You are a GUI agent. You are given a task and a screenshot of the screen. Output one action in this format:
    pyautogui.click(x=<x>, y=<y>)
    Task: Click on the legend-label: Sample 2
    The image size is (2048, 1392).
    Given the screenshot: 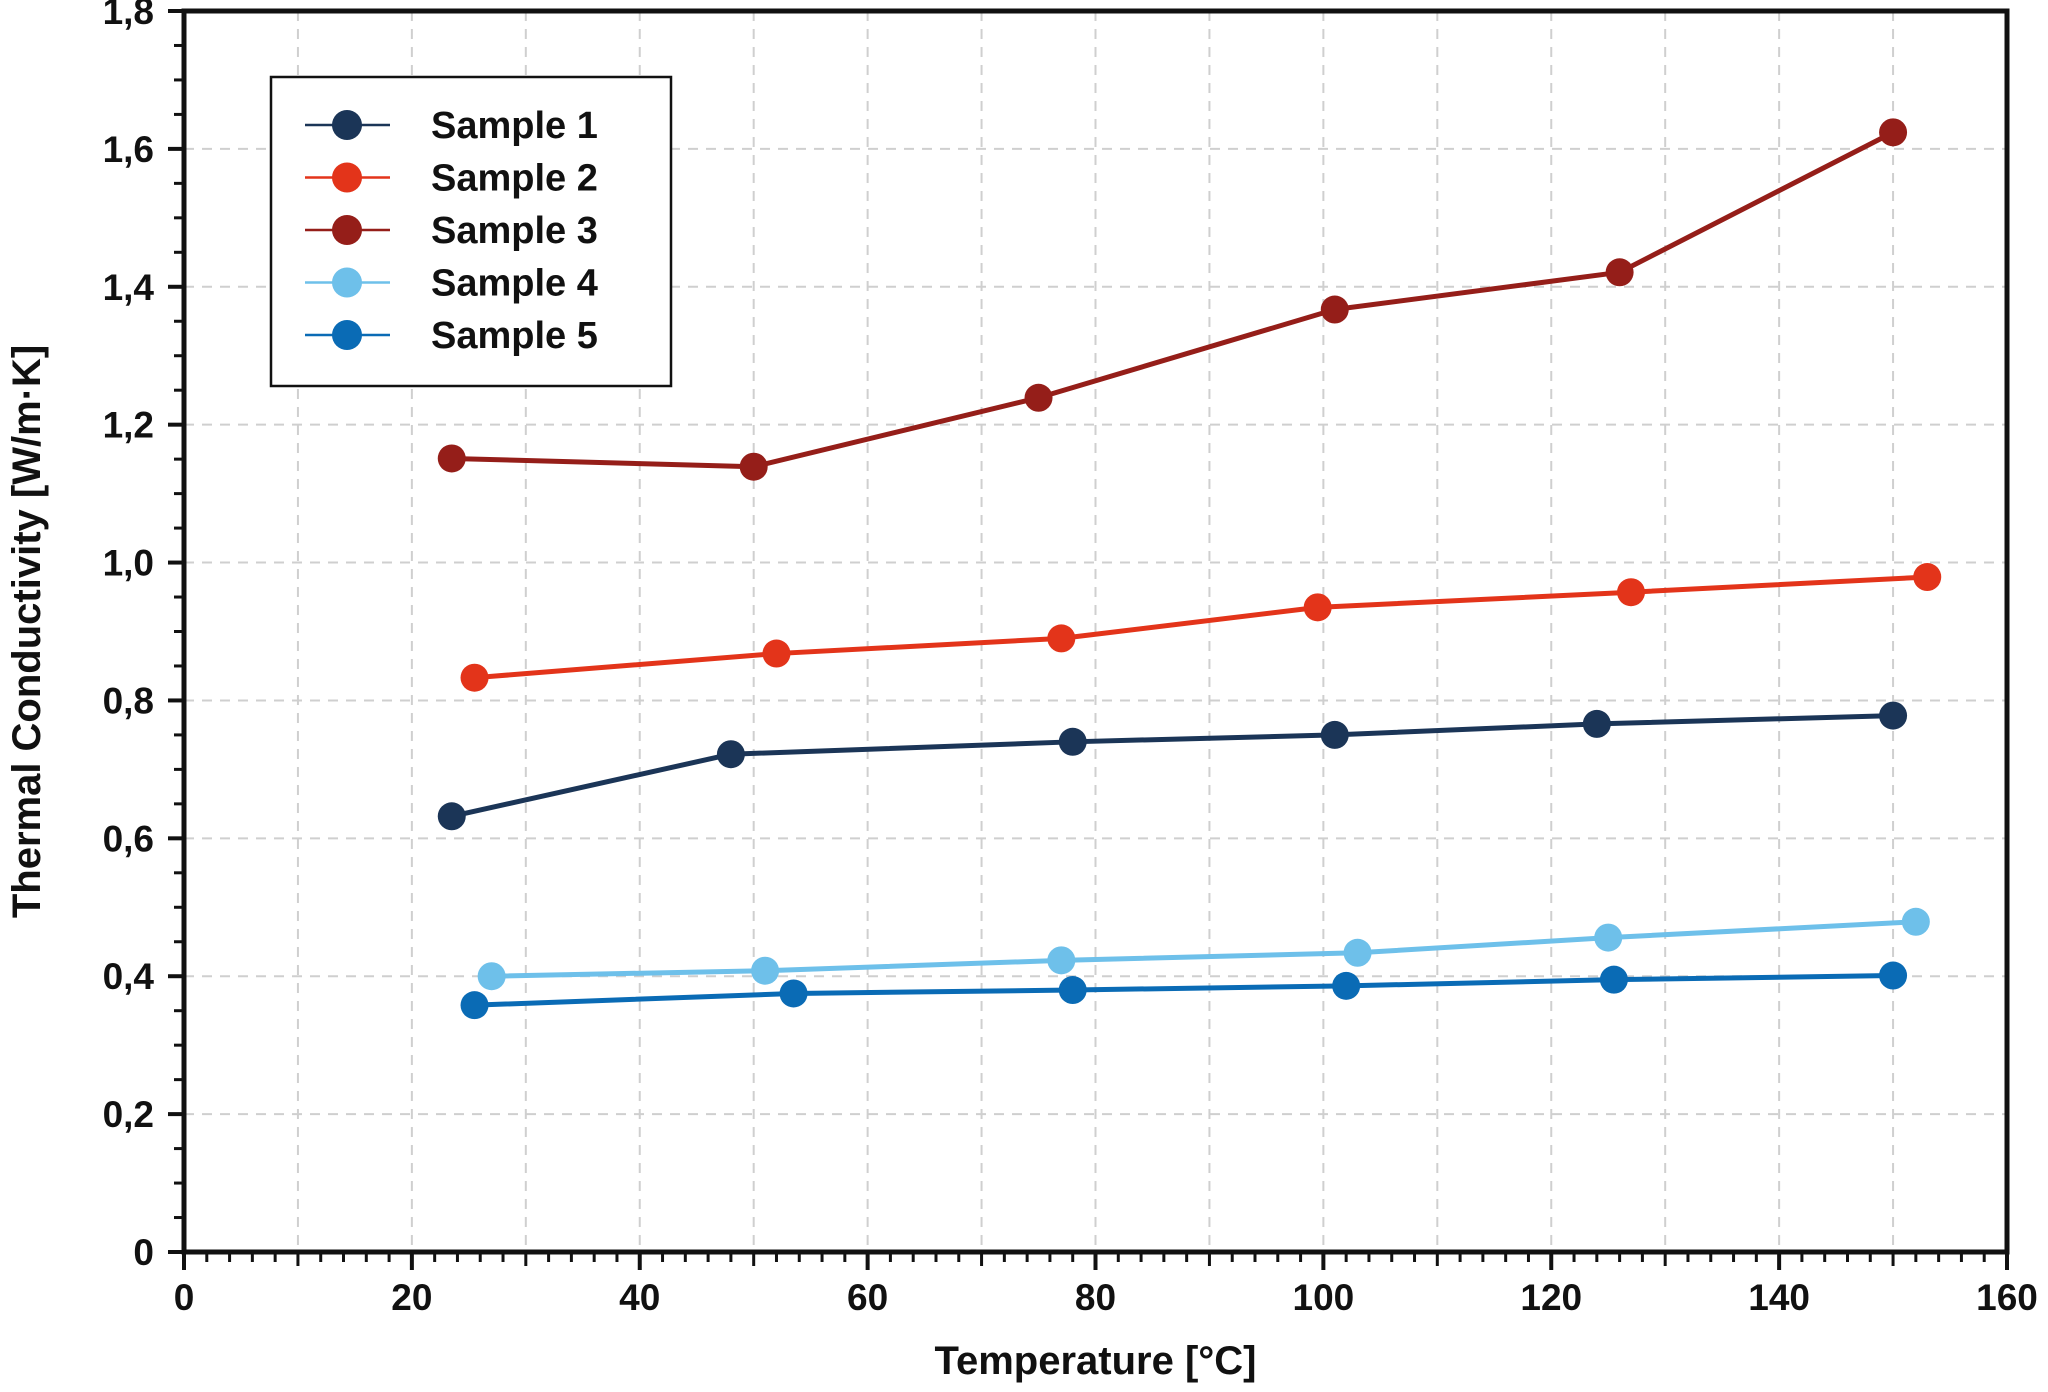 What is the action you would take?
    pyautogui.click(x=514, y=179)
    